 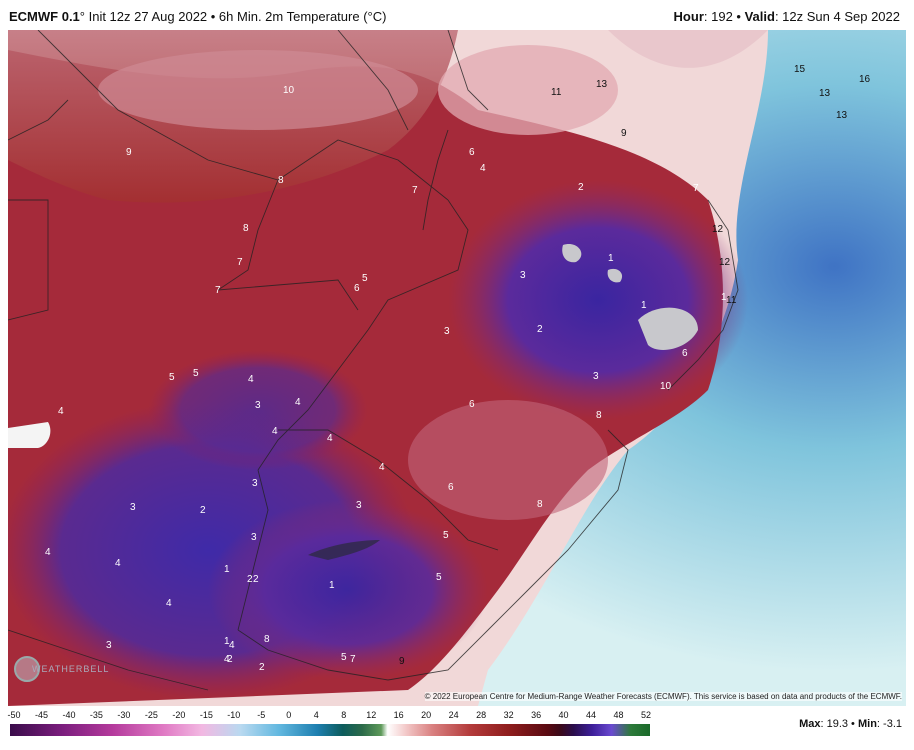 What do you see at coordinates (44, 16) in the screenshot?
I see `model-name: ECMWF 0.1` at bounding box center [44, 16].